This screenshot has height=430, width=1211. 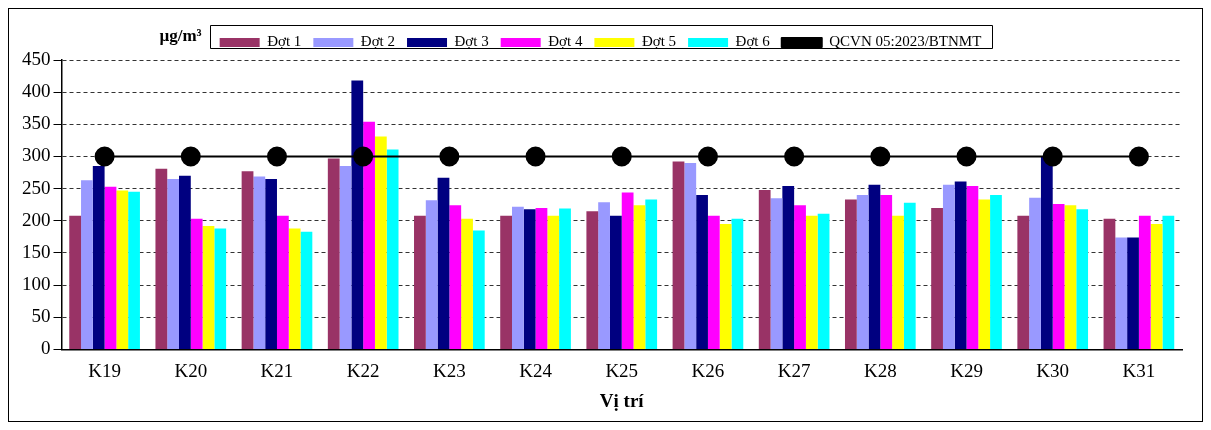 I want to click on legend-label: Đợt 5, so click(x=659, y=41).